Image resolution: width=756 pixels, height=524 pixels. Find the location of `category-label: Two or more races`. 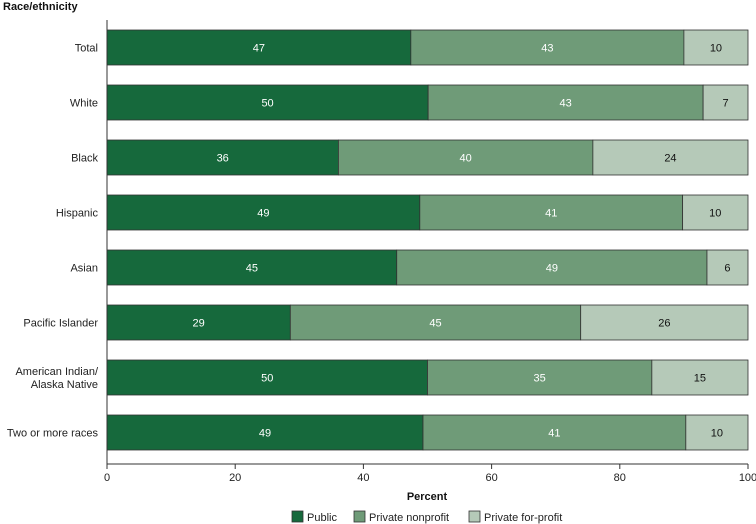

category-label: Two or more races is located at coordinates (53, 434).